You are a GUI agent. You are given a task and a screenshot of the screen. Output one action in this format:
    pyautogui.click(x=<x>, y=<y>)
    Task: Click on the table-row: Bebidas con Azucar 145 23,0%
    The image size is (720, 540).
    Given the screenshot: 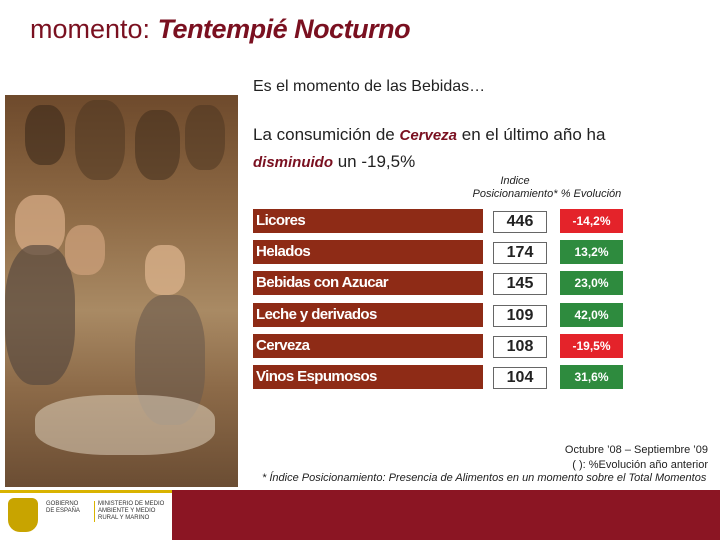 What is the action you would take?
    pyautogui.click(x=438, y=283)
    